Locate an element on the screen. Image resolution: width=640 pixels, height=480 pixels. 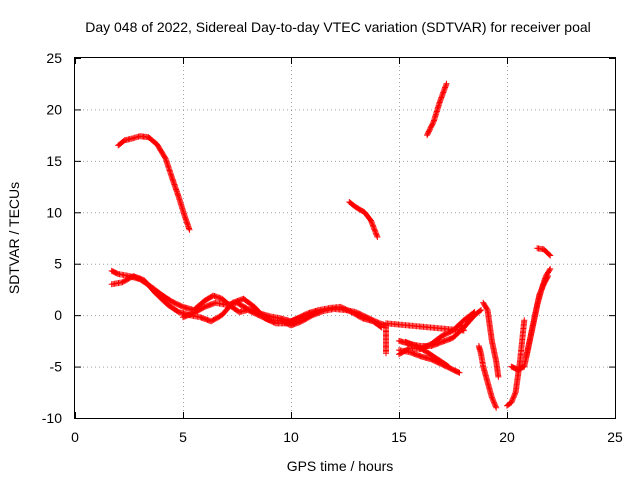
series-outliers is located at coordinates (425, 338).